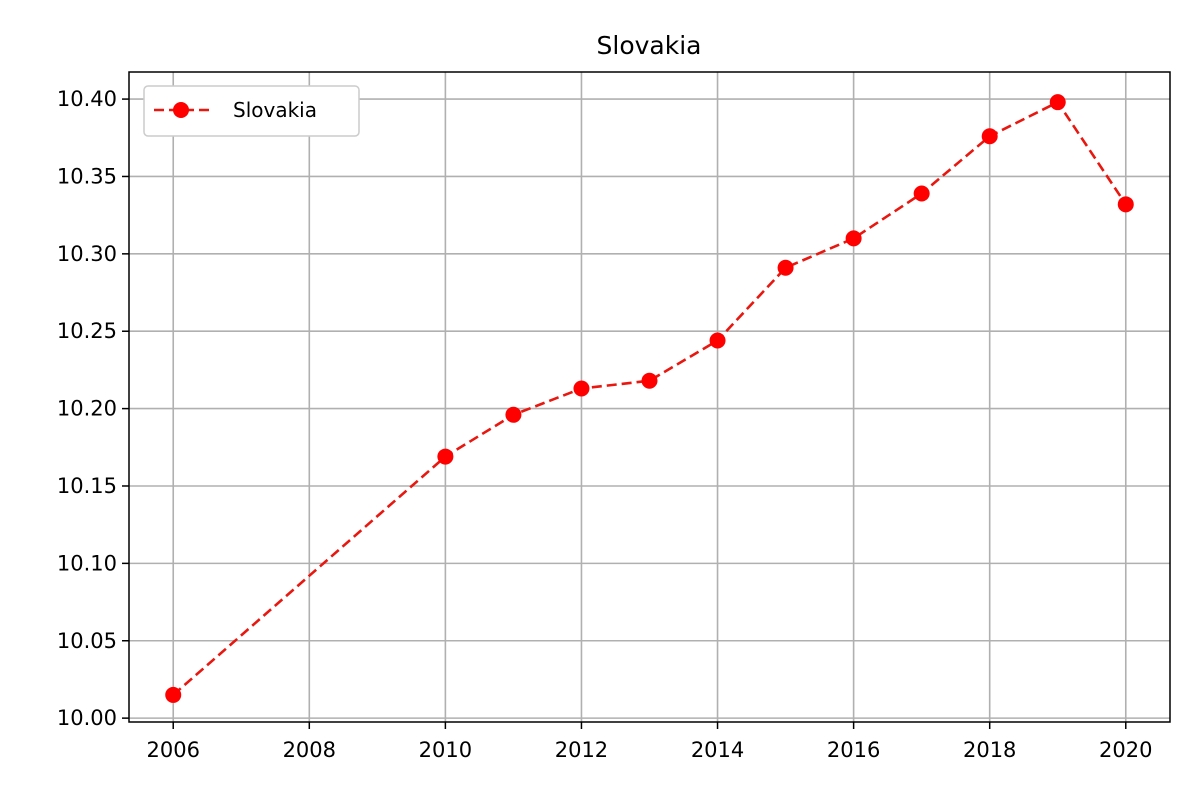 This screenshot has height=805, width=1200. I want to click on x-tick-label: 2020, so click(1125, 750).